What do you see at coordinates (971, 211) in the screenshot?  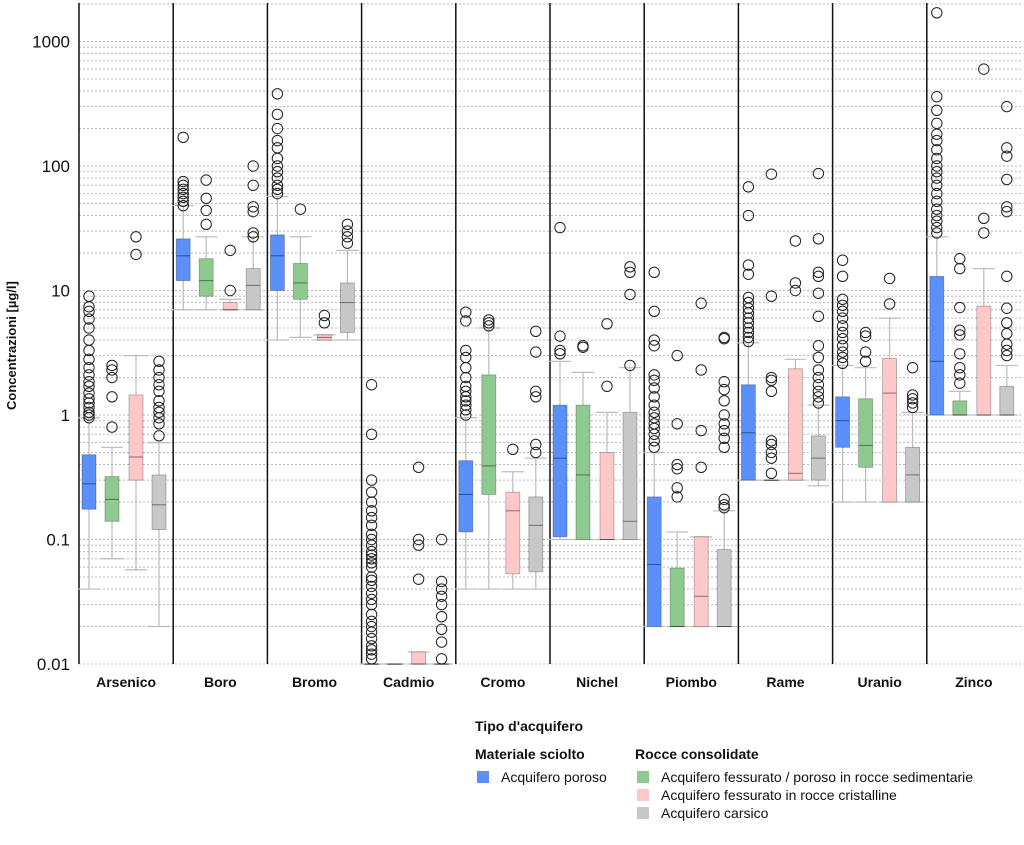 I see `panel-zinco` at bounding box center [971, 211].